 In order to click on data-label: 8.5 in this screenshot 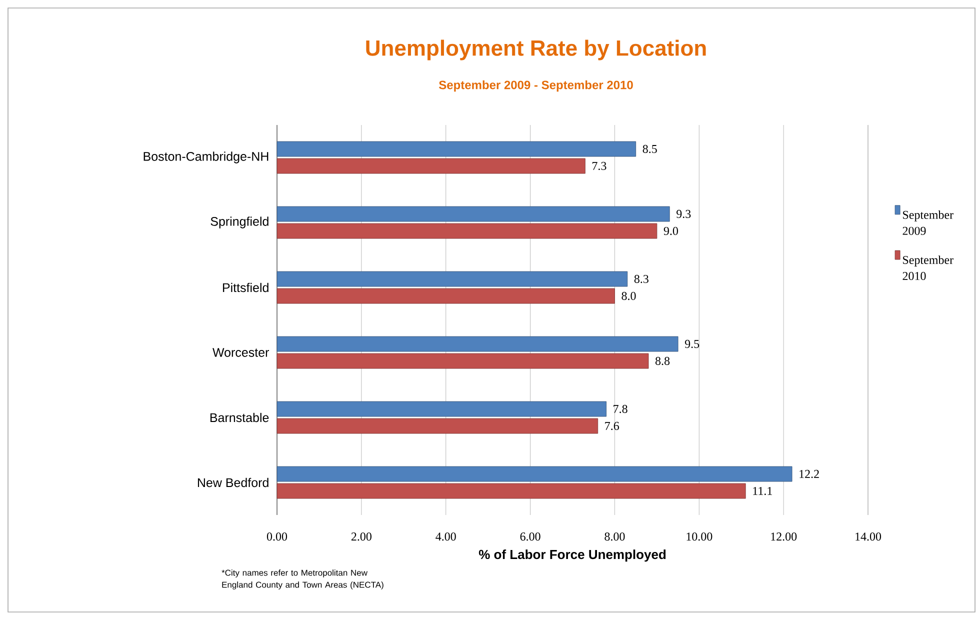, I will do `click(649, 149)`.